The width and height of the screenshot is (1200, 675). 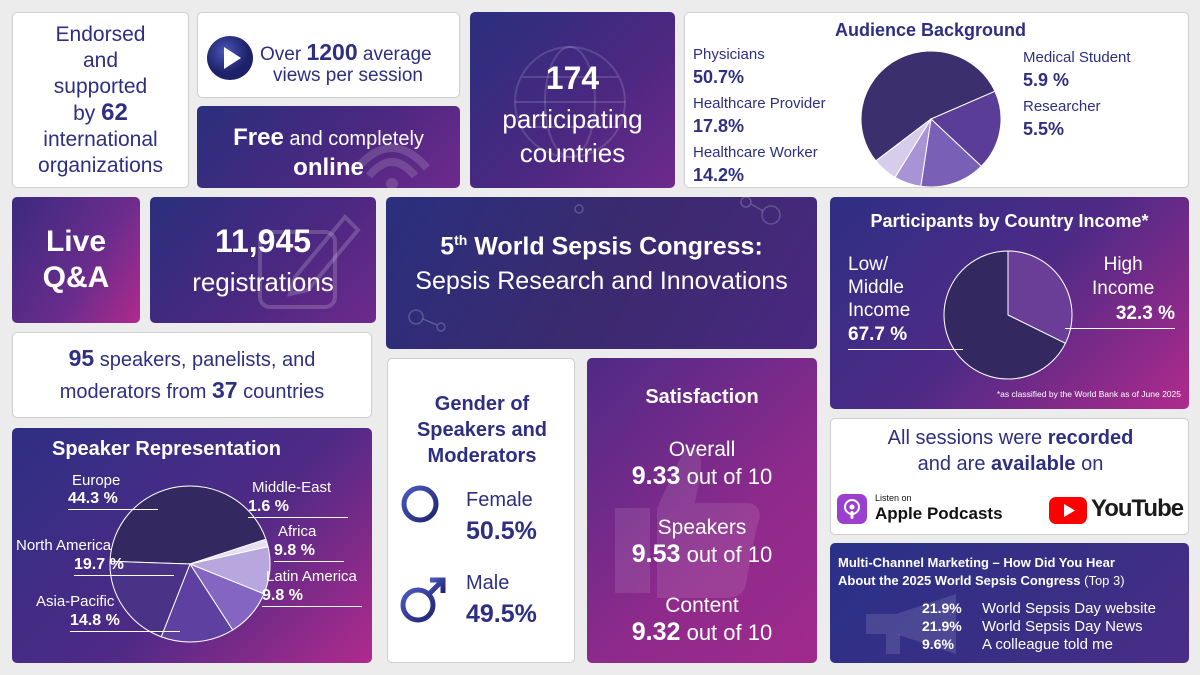 What do you see at coordinates (100, 112) in the screenshot?
I see `endorsed-line4: by 62` at bounding box center [100, 112].